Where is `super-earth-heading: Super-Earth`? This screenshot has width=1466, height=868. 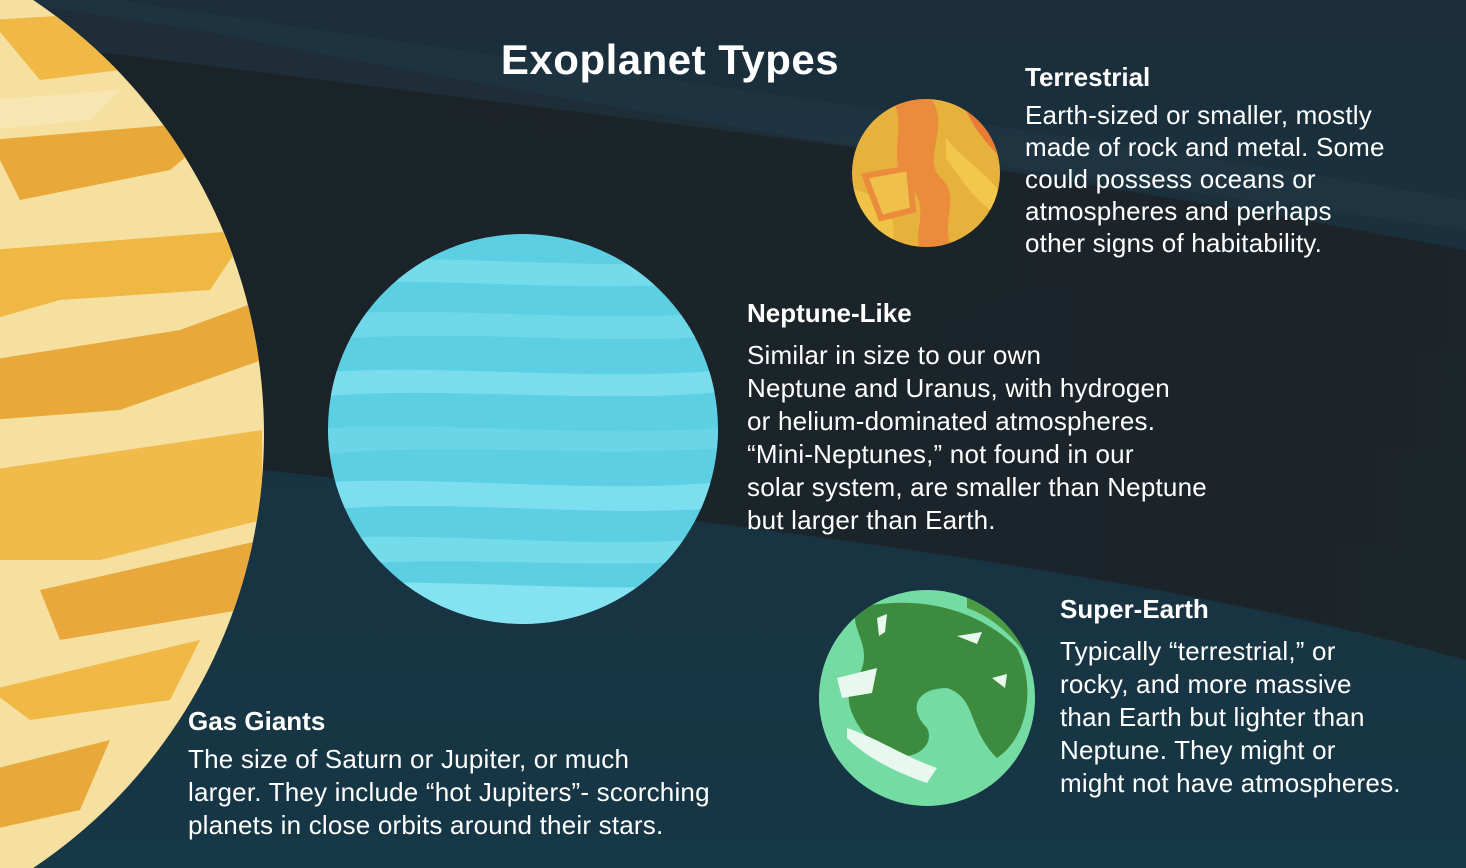 super-earth-heading: Super-Earth is located at coordinates (1134, 609).